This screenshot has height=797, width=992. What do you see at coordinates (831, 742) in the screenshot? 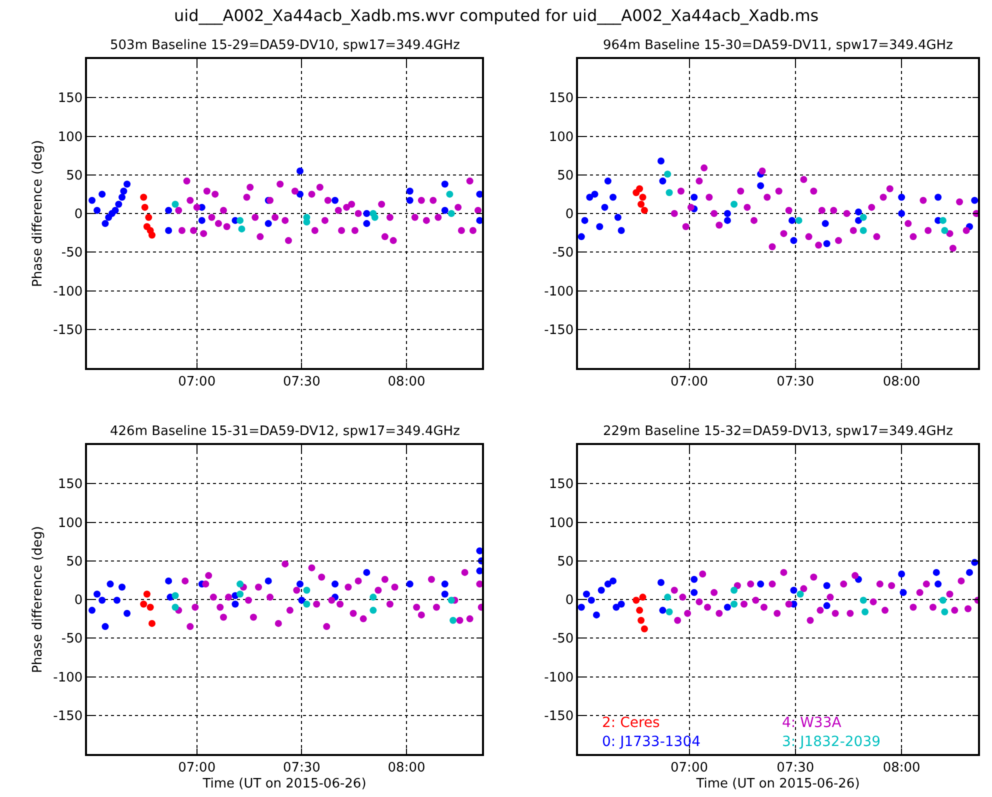
I see `text: 3: J1832-2039` at bounding box center [831, 742].